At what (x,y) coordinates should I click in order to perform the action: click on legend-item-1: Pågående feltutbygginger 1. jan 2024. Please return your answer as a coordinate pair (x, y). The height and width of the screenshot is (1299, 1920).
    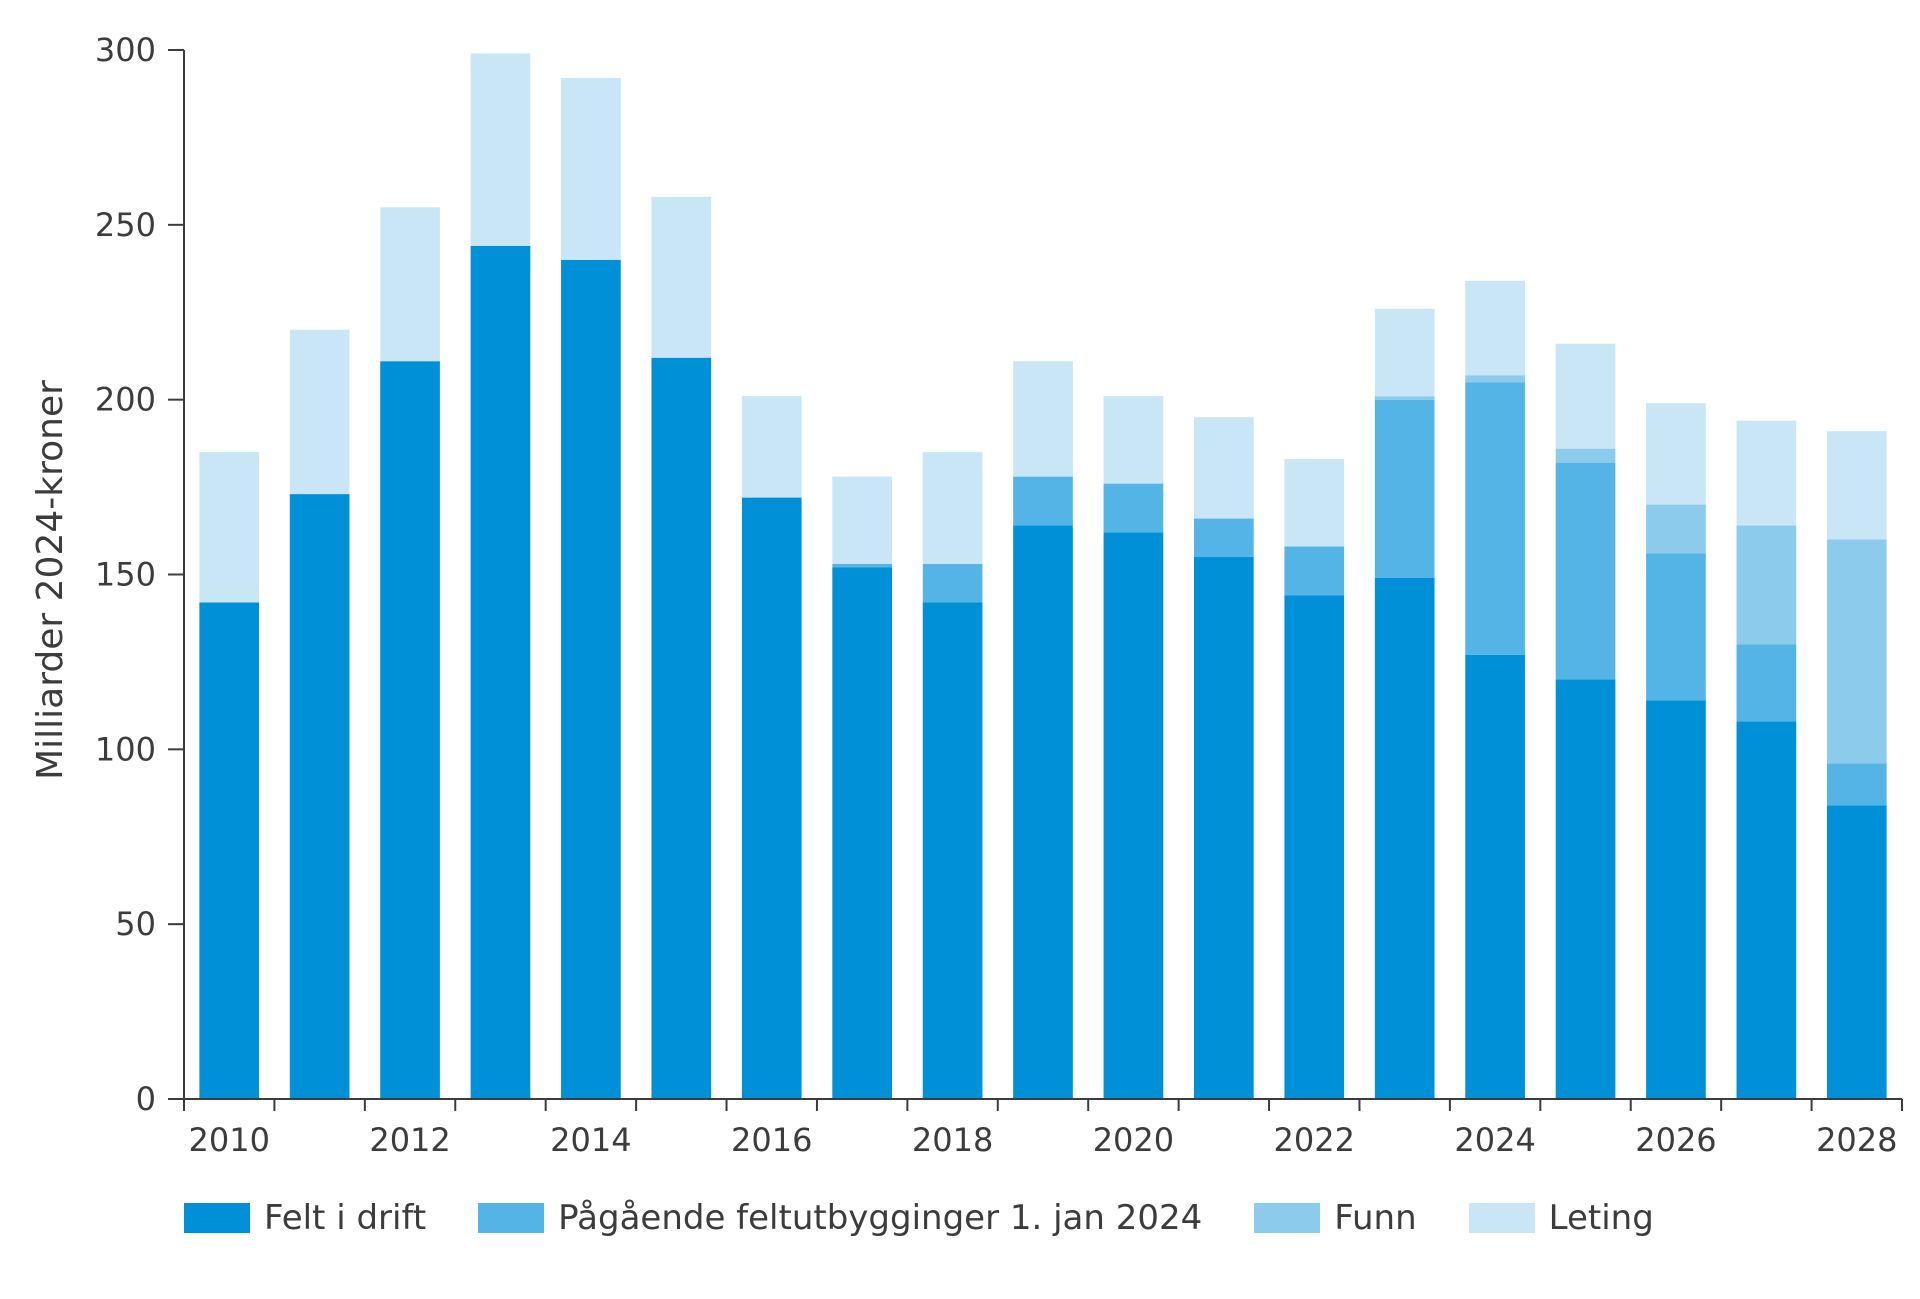
    Looking at the image, I should click on (840, 1218).